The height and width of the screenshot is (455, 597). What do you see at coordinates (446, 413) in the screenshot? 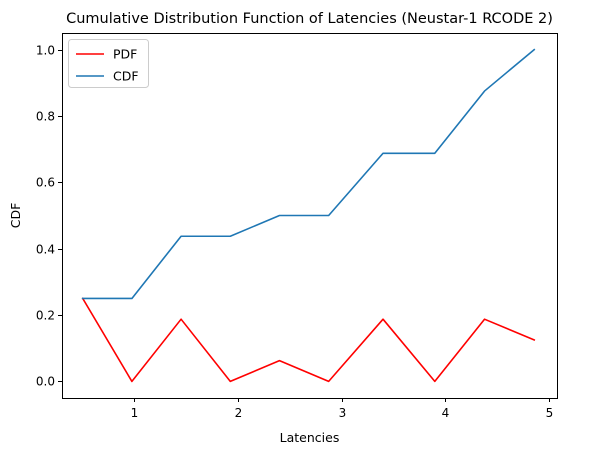
I see `x-tick-label: 4` at bounding box center [446, 413].